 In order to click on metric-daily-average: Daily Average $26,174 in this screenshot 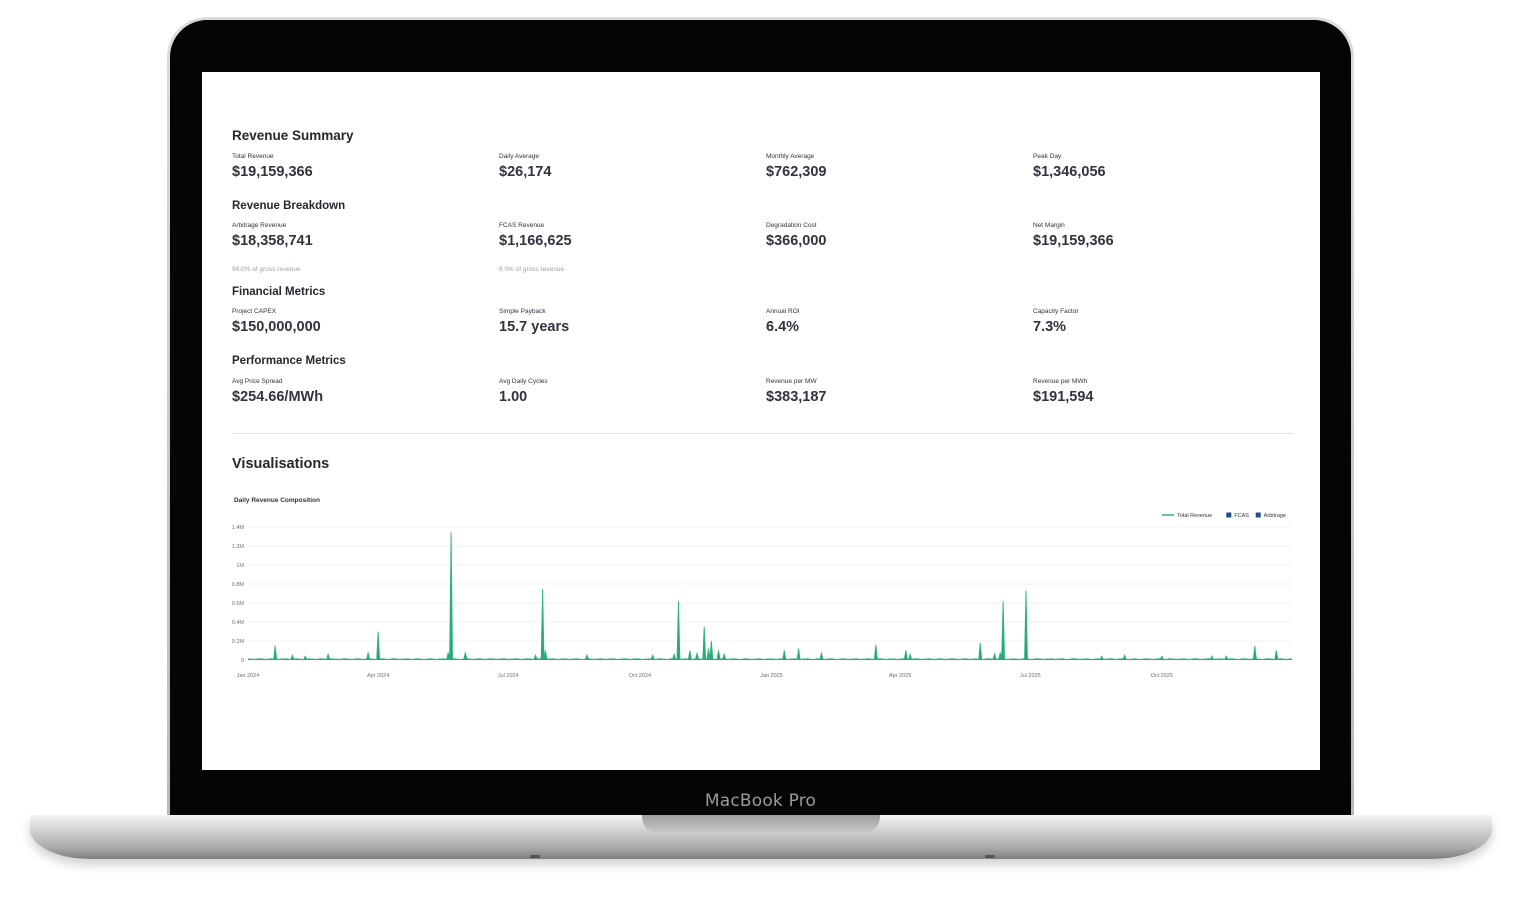, I will do `click(624, 166)`.